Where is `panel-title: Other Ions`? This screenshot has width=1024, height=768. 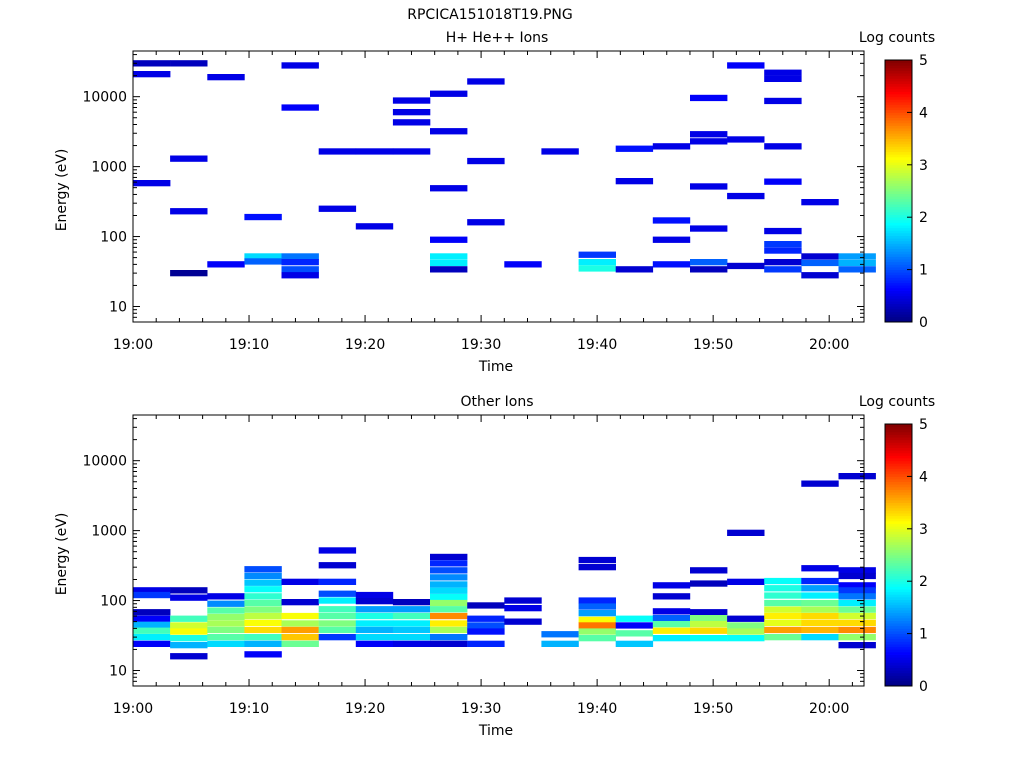
panel-title: Other Ions is located at coordinates (496, 402).